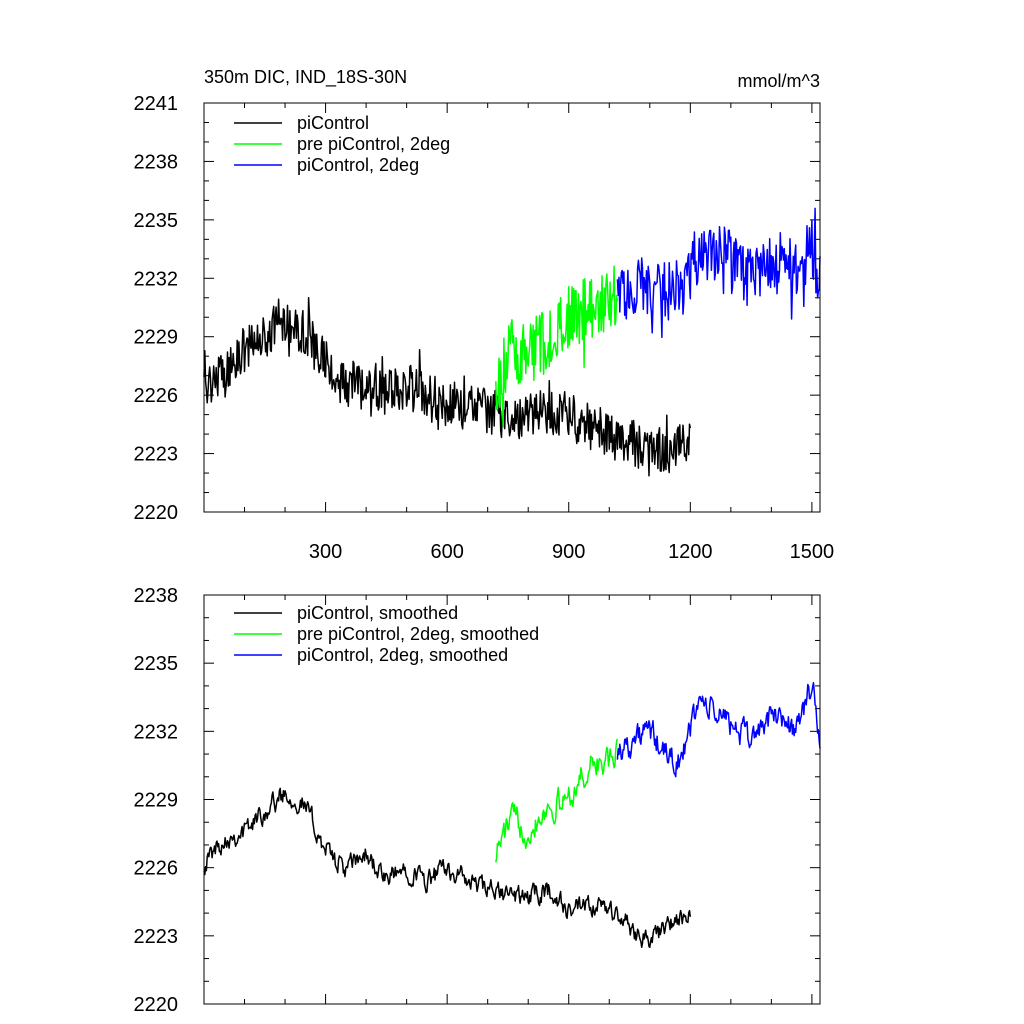 The height and width of the screenshot is (1024, 1024). What do you see at coordinates (373, 144) in the screenshot?
I see `legend-label: pre piControl, 2deg` at bounding box center [373, 144].